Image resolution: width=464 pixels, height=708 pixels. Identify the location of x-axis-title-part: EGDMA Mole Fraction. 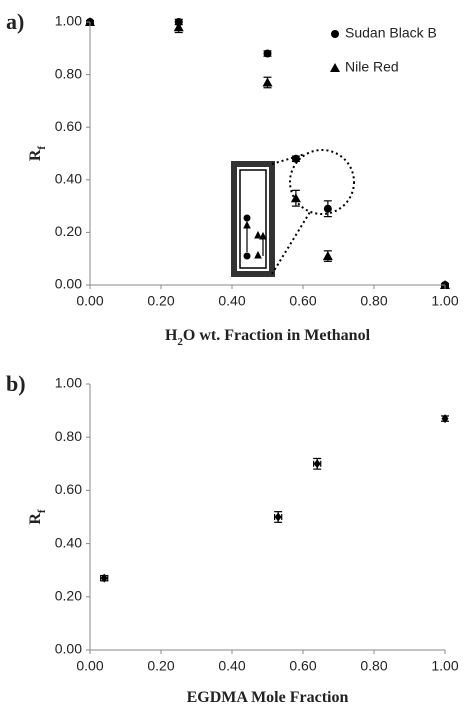
(268, 697).